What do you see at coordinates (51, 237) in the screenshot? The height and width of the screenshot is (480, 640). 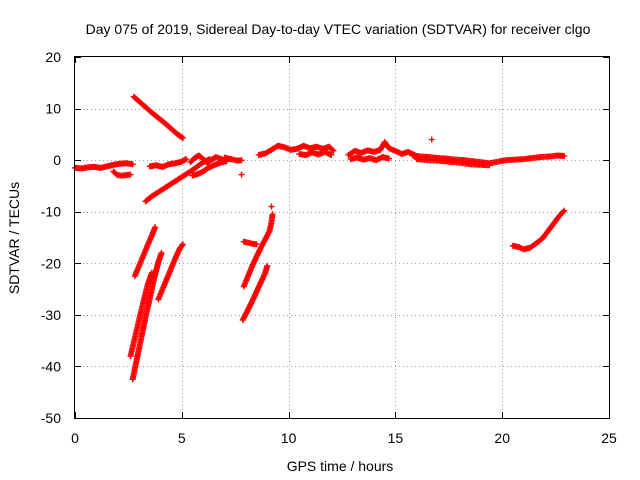 I see `y-tick-labels: 20 10 0 -10 -20 -30 -40 -50` at bounding box center [51, 237].